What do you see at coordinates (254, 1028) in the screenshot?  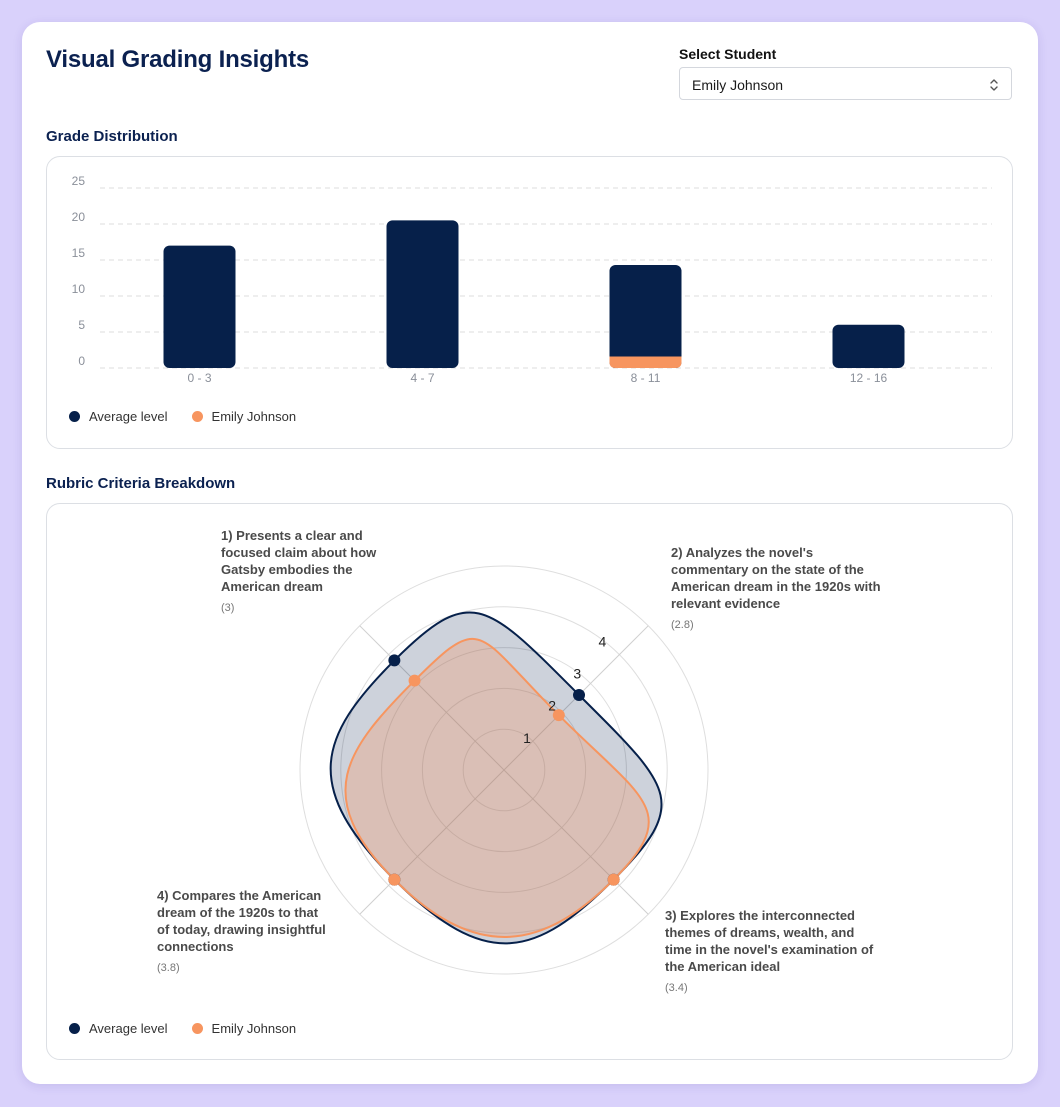 I see `rubric-legend-student-label: Emily Johnson` at bounding box center [254, 1028].